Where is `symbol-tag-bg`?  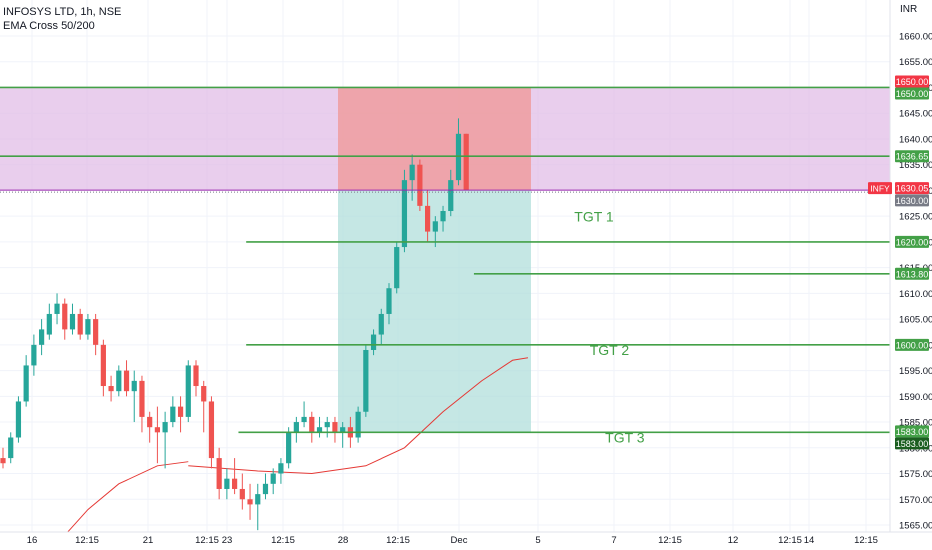
symbol-tag-bg is located at coordinates (880, 188).